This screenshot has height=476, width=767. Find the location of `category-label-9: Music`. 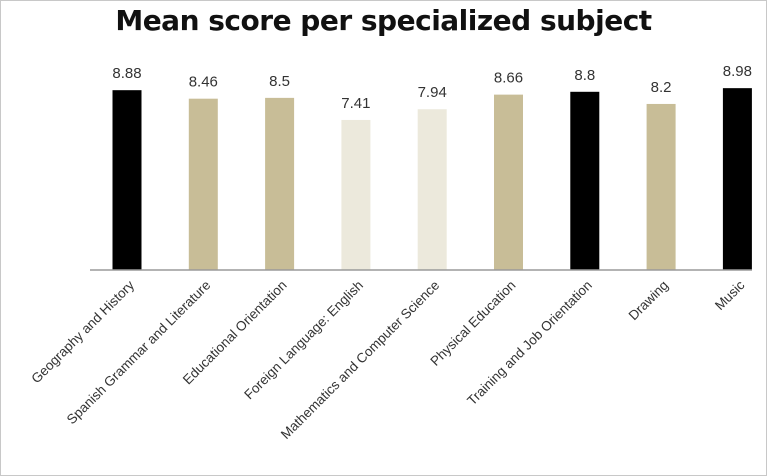

category-label-9: Music is located at coordinates (730, 295).